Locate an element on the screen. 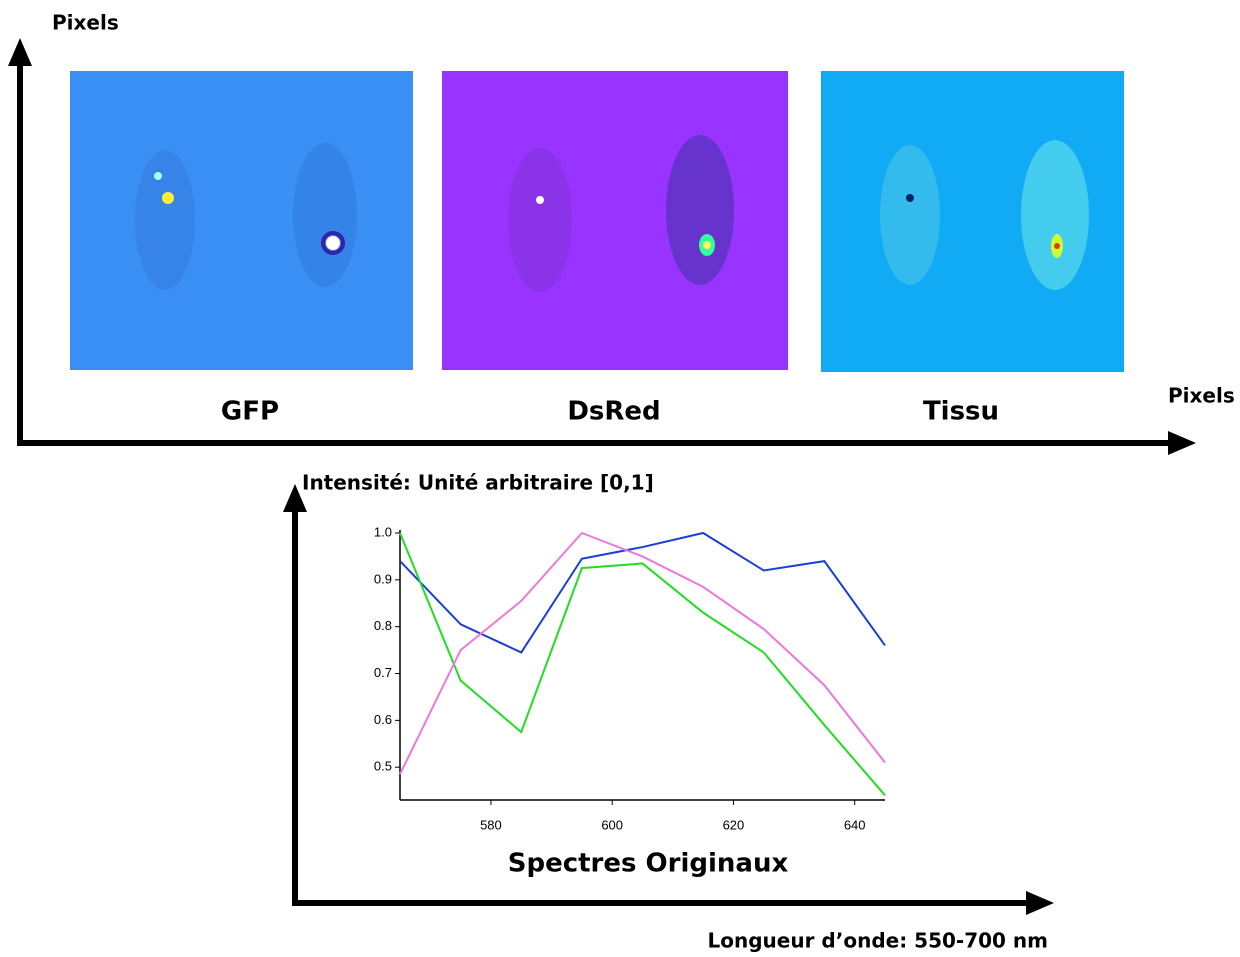  panel-label: GFP is located at coordinates (250, 412).